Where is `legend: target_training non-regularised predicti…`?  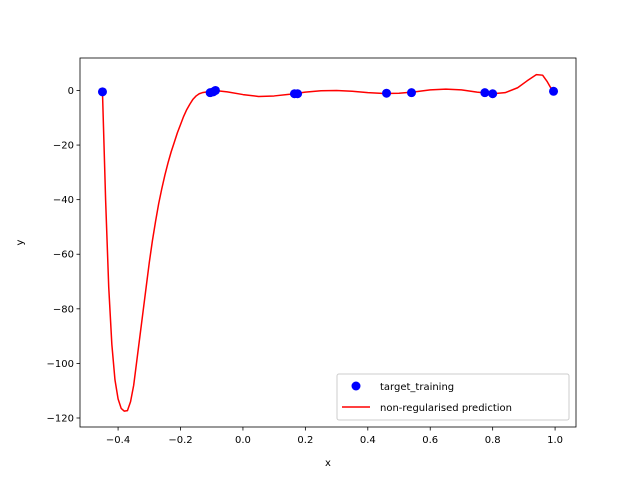
legend: target_training non-regularised predicti… is located at coordinates (453, 397).